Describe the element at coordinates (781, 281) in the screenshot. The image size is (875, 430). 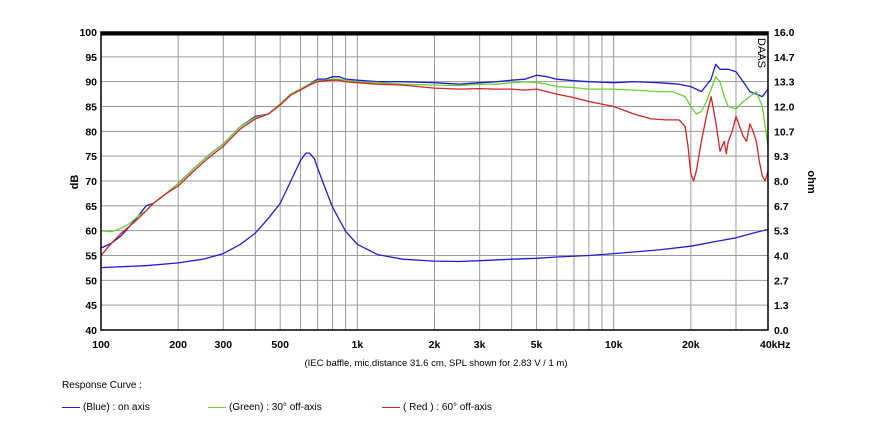
I see `right-tick-label: 2.7` at that location.